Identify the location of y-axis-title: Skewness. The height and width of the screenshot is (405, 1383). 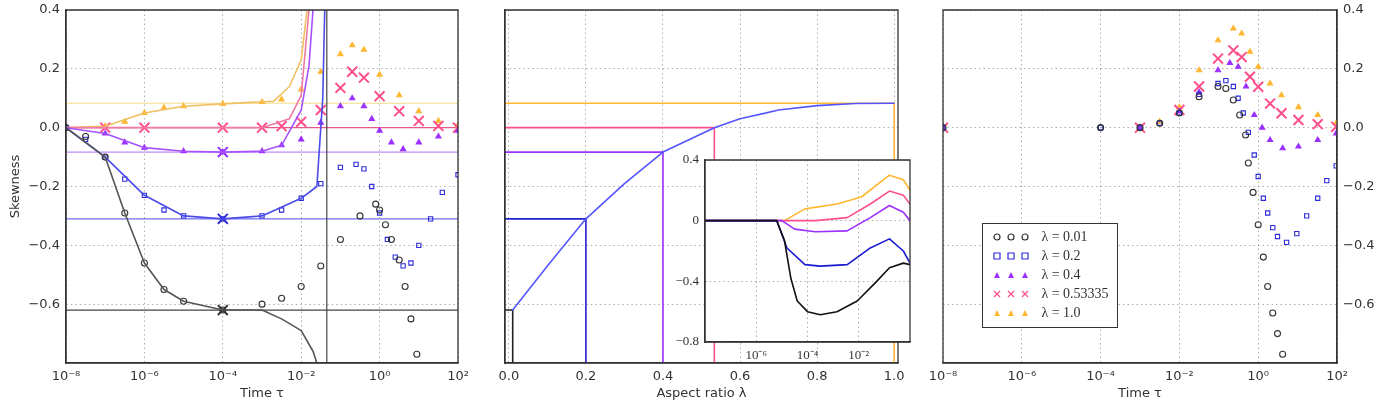
(15, 186).